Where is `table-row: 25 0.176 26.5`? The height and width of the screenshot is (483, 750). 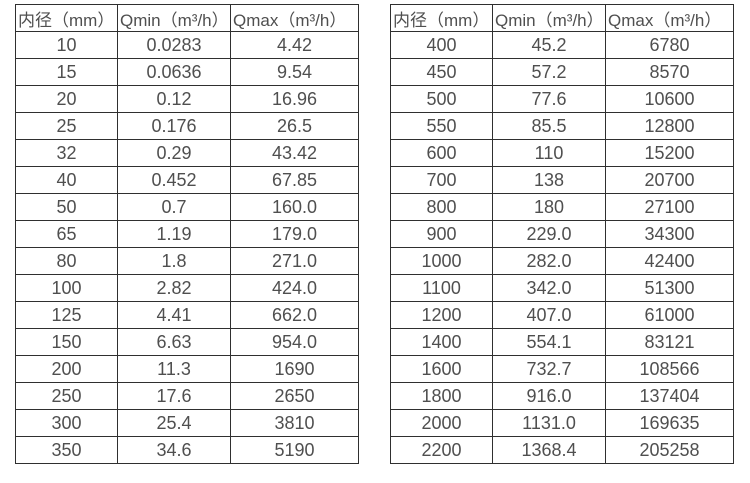
table-row: 25 0.176 26.5 is located at coordinates (187, 126).